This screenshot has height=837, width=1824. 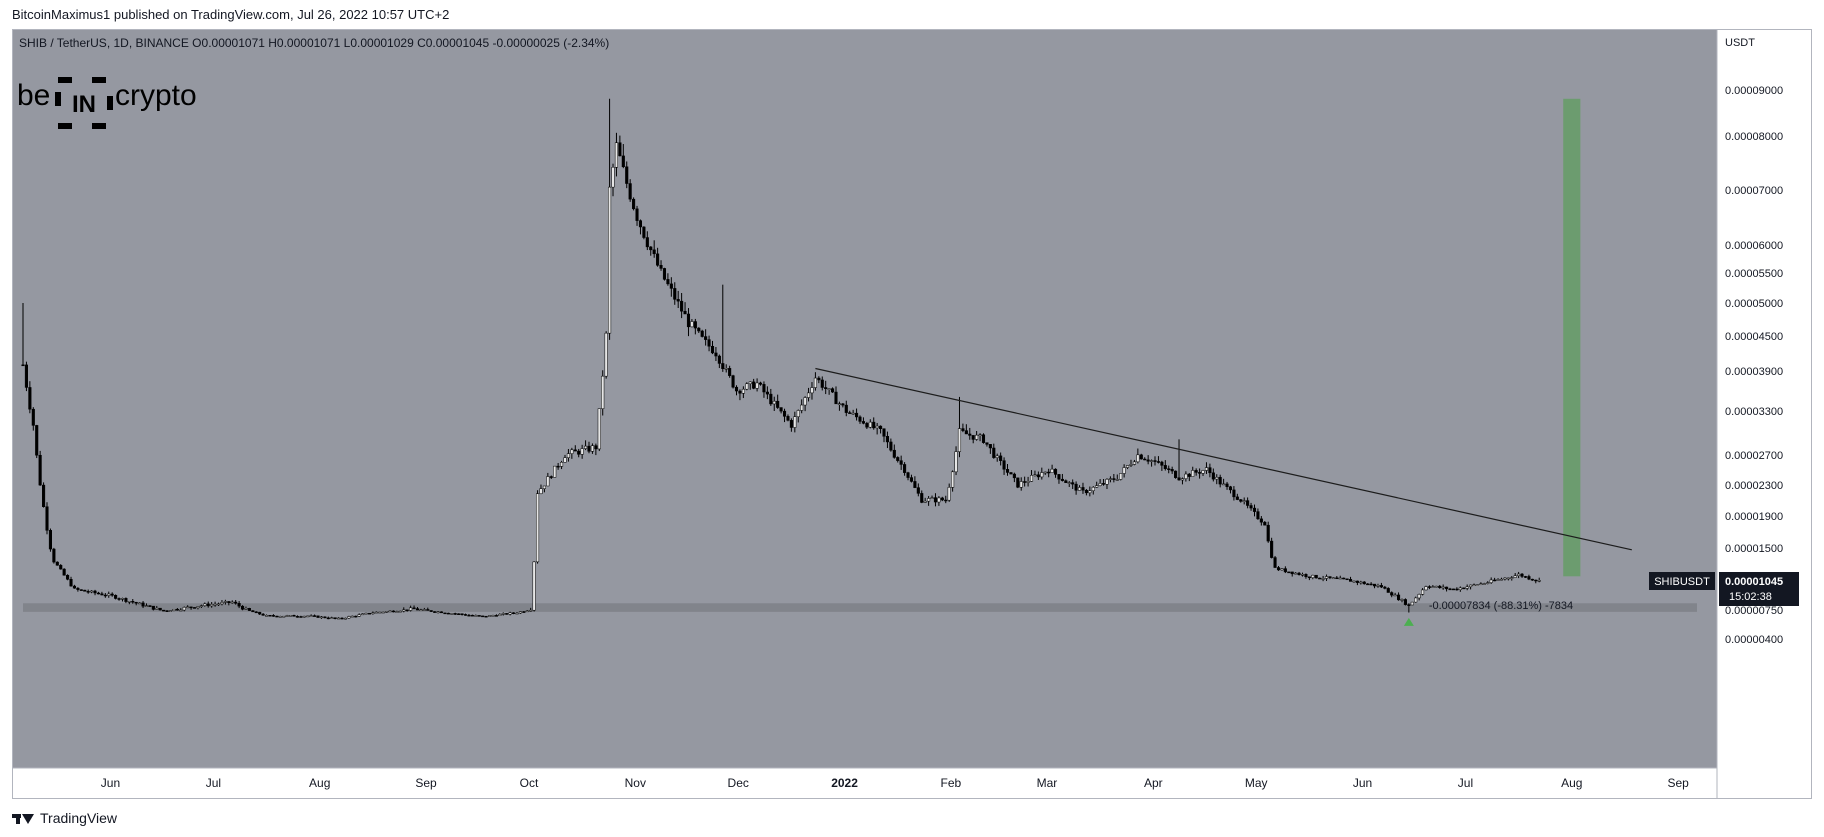 I want to click on x-tick-label: May, so click(x=1256, y=783).